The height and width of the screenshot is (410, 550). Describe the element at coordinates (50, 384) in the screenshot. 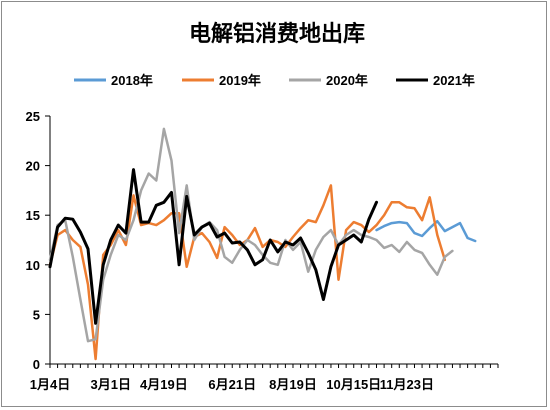

I see `x-tick-label: 1月4日` at that location.